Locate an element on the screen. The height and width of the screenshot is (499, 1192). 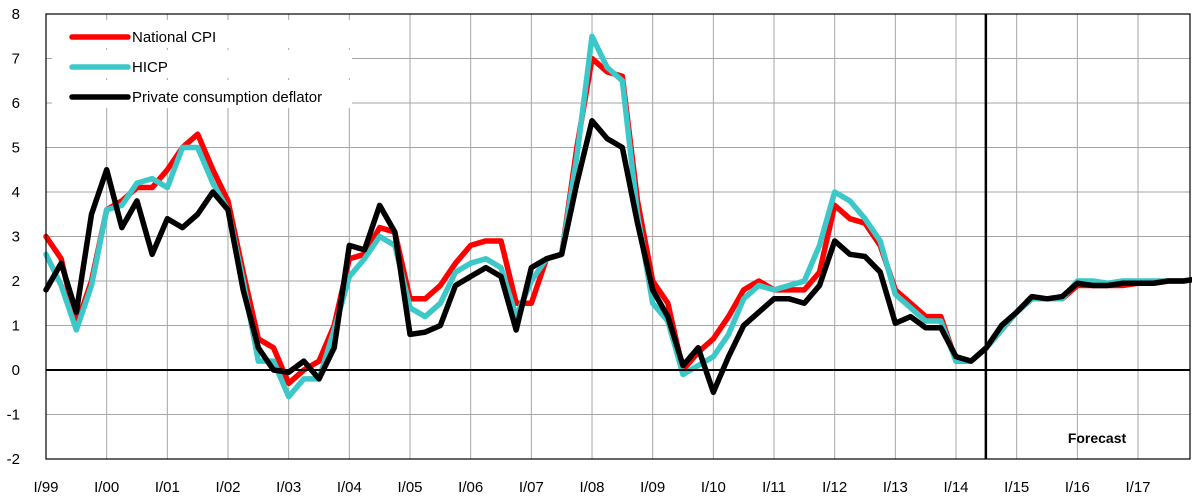
x-tick-label: I/13 is located at coordinates (895, 487).